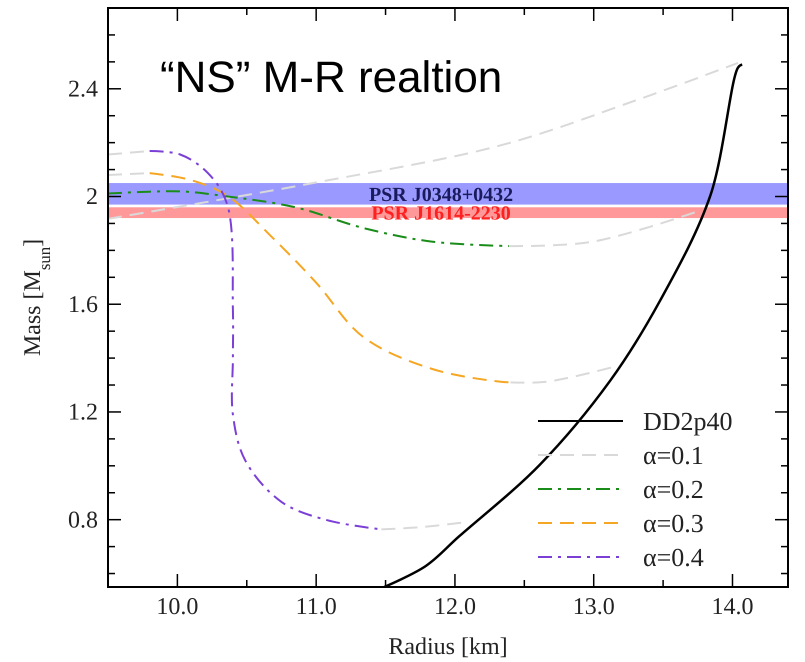 The image size is (805, 662). What do you see at coordinates (441, 195) in the screenshot?
I see `band-label: PSR J0348+0432` at bounding box center [441, 195].